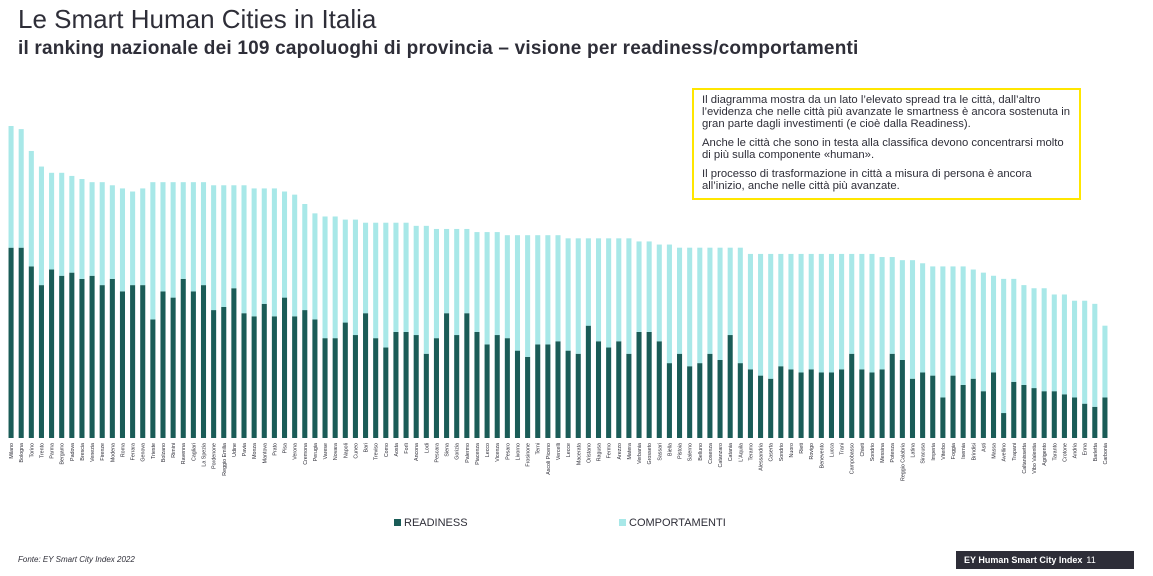  I want to click on x-tick-label: Fermo, so click(610, 450).